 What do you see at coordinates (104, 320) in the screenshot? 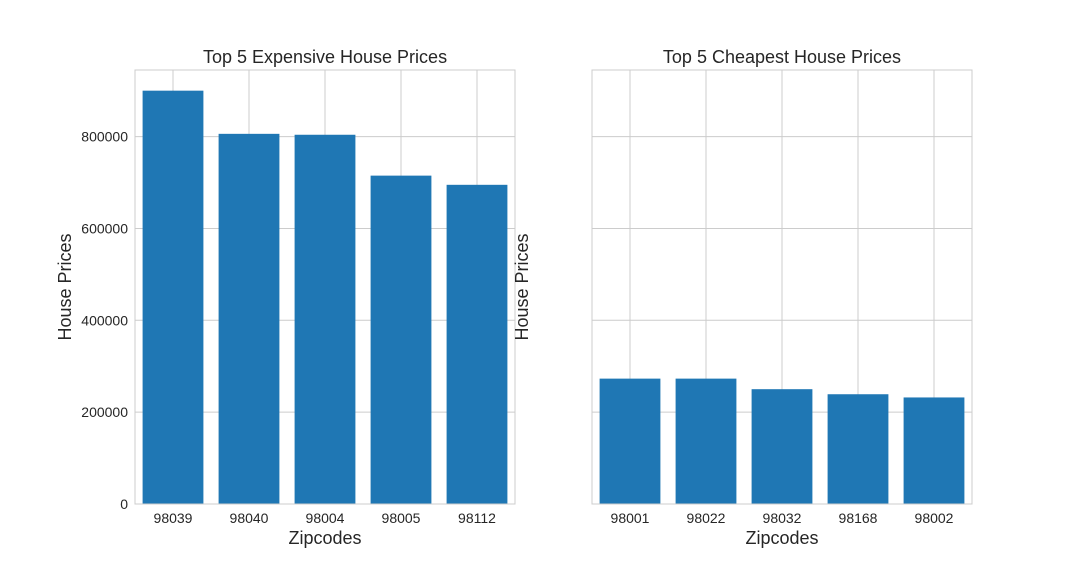
I see `y-tick-label: 400000` at bounding box center [104, 320].